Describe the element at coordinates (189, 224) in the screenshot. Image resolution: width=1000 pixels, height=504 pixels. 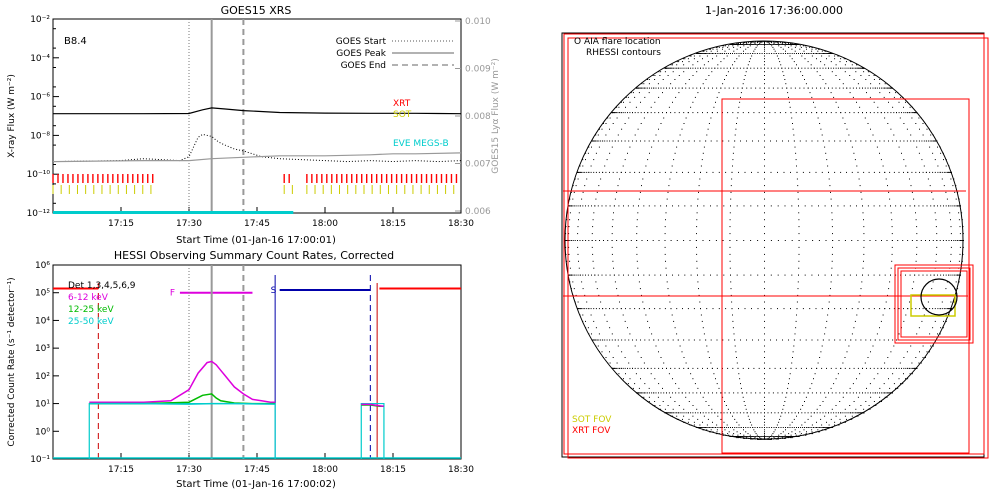
I see `goes-x-tick-label: 17:30` at that location.